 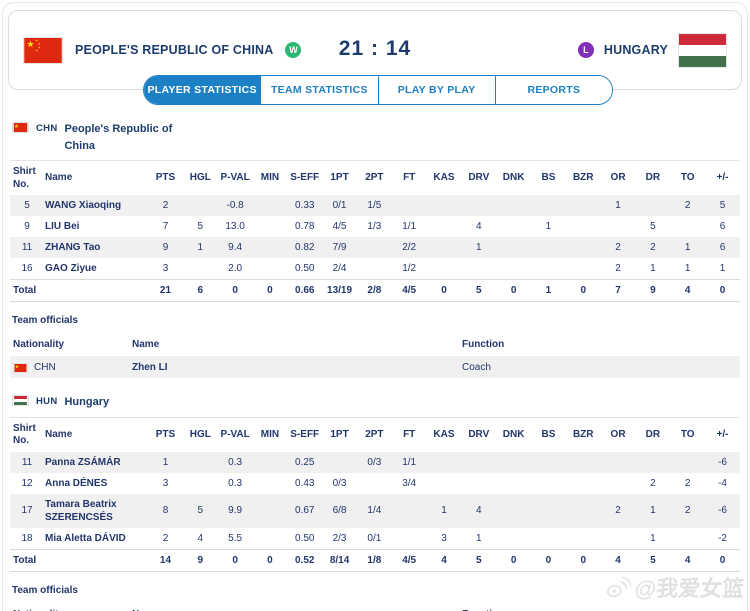 I want to click on player-row: 18 Mia Aletta DÁVID 2 4 5.5 0.50 2/3 0/1 3 1 1 -2, so click(x=375, y=539).